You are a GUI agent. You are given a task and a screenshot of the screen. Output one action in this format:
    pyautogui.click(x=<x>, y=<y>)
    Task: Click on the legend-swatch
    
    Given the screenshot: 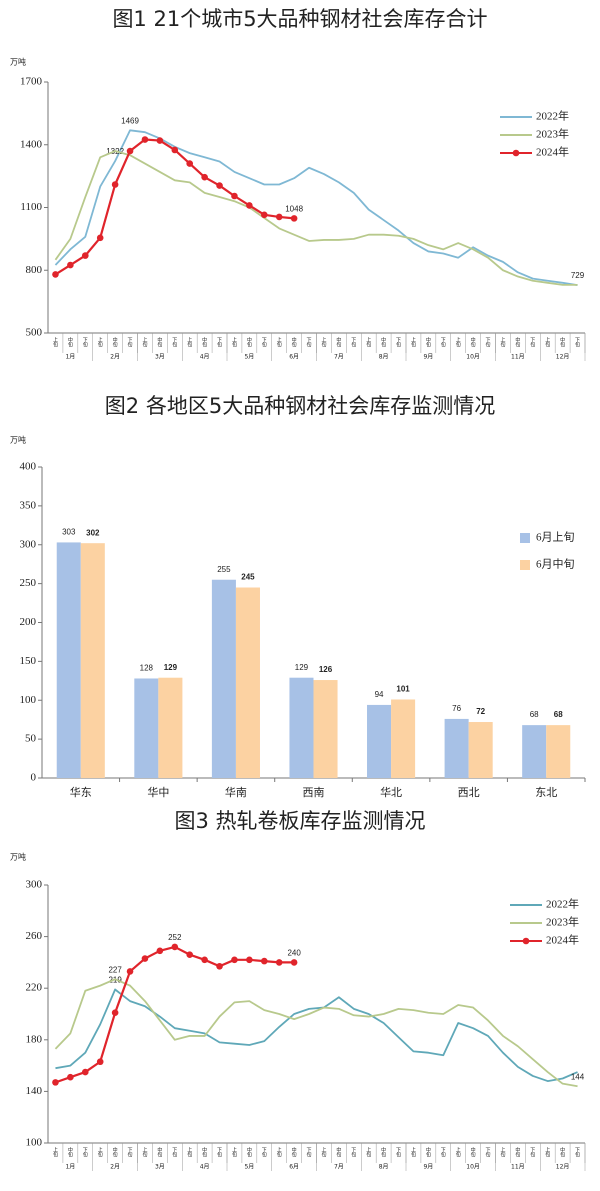 What is the action you would take?
    pyautogui.click(x=525, y=538)
    